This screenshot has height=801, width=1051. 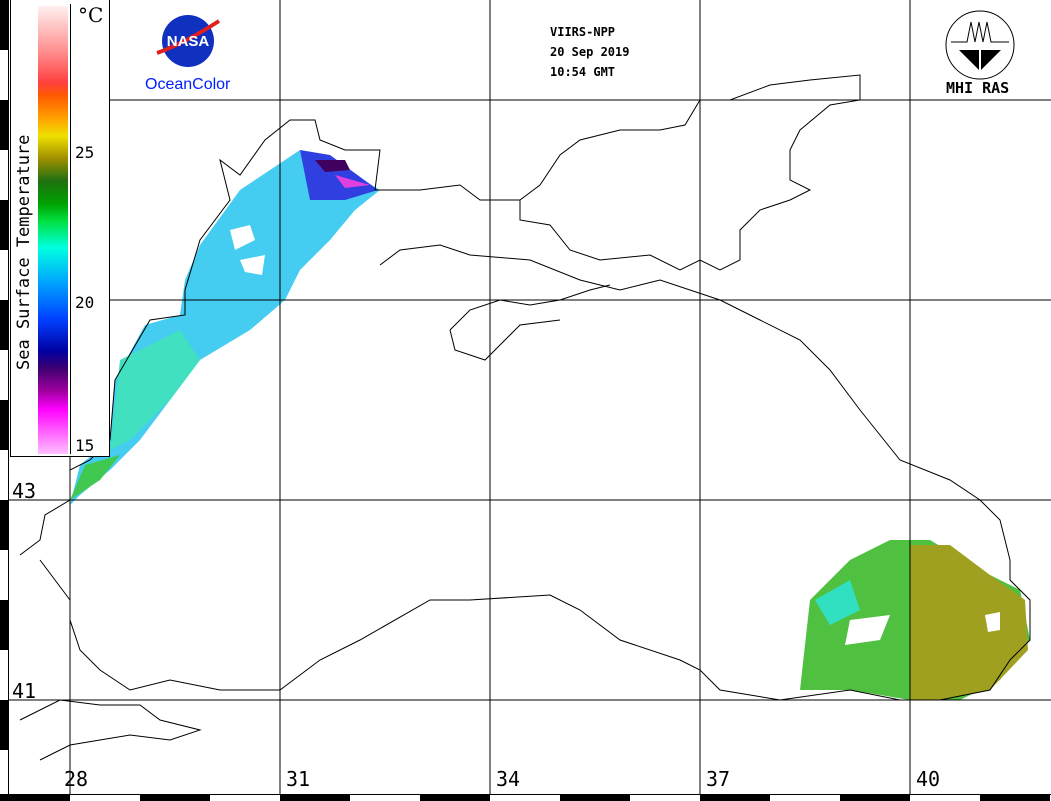 I want to click on acquisition-date: 20 Sep 2019, so click(x=590, y=52).